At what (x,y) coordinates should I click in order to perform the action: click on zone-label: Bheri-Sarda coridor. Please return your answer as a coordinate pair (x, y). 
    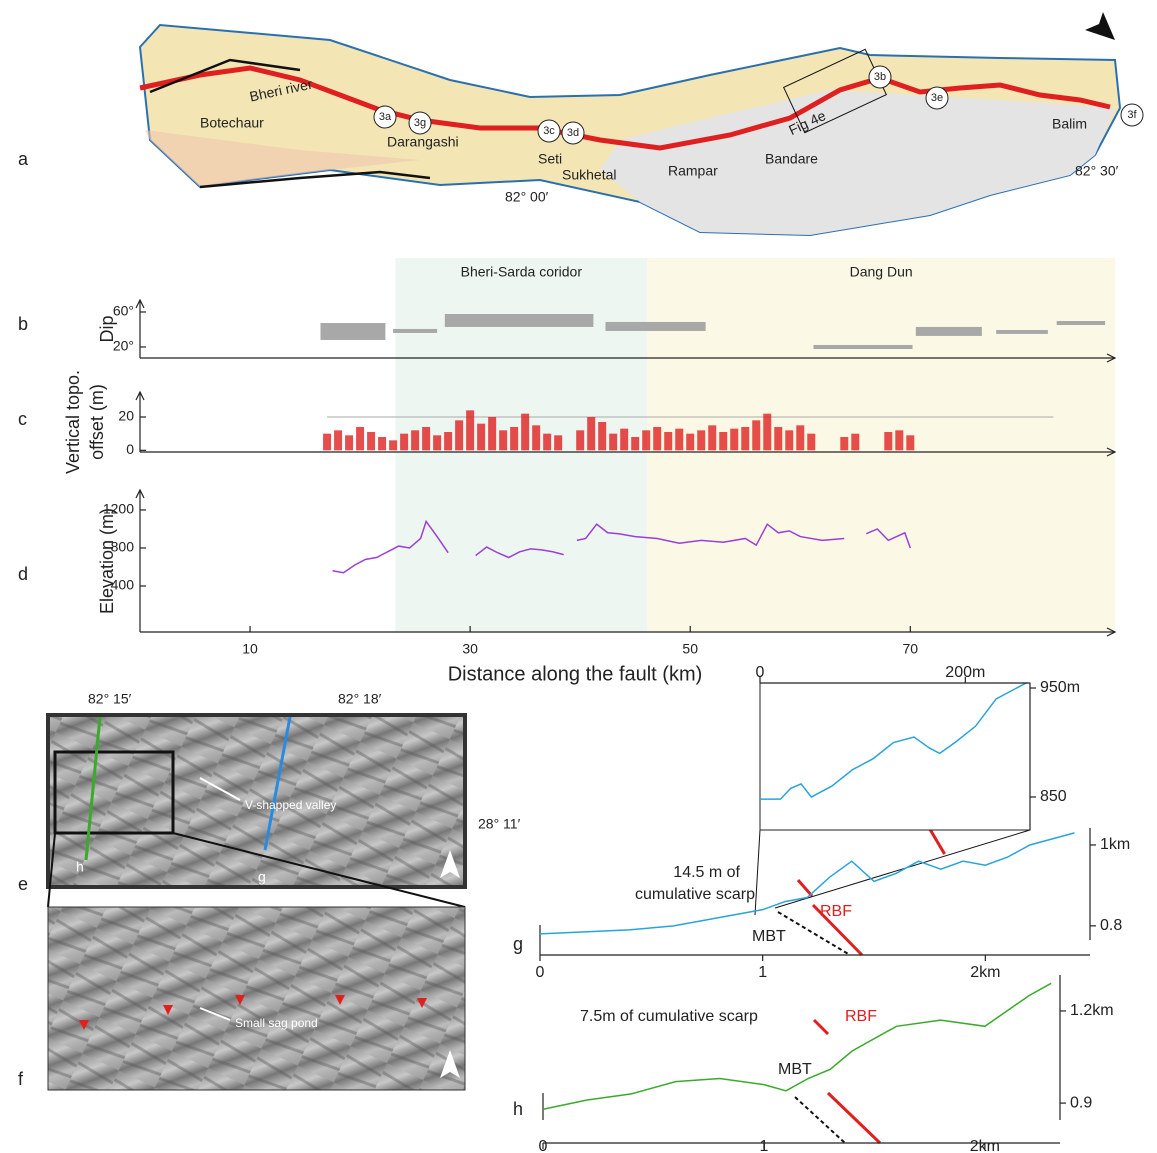
    Looking at the image, I should click on (522, 272).